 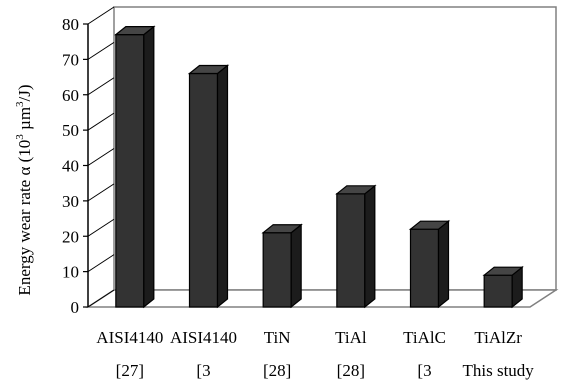 What do you see at coordinates (70, 59) in the screenshot?
I see `y-tick-label: 70` at bounding box center [70, 59].